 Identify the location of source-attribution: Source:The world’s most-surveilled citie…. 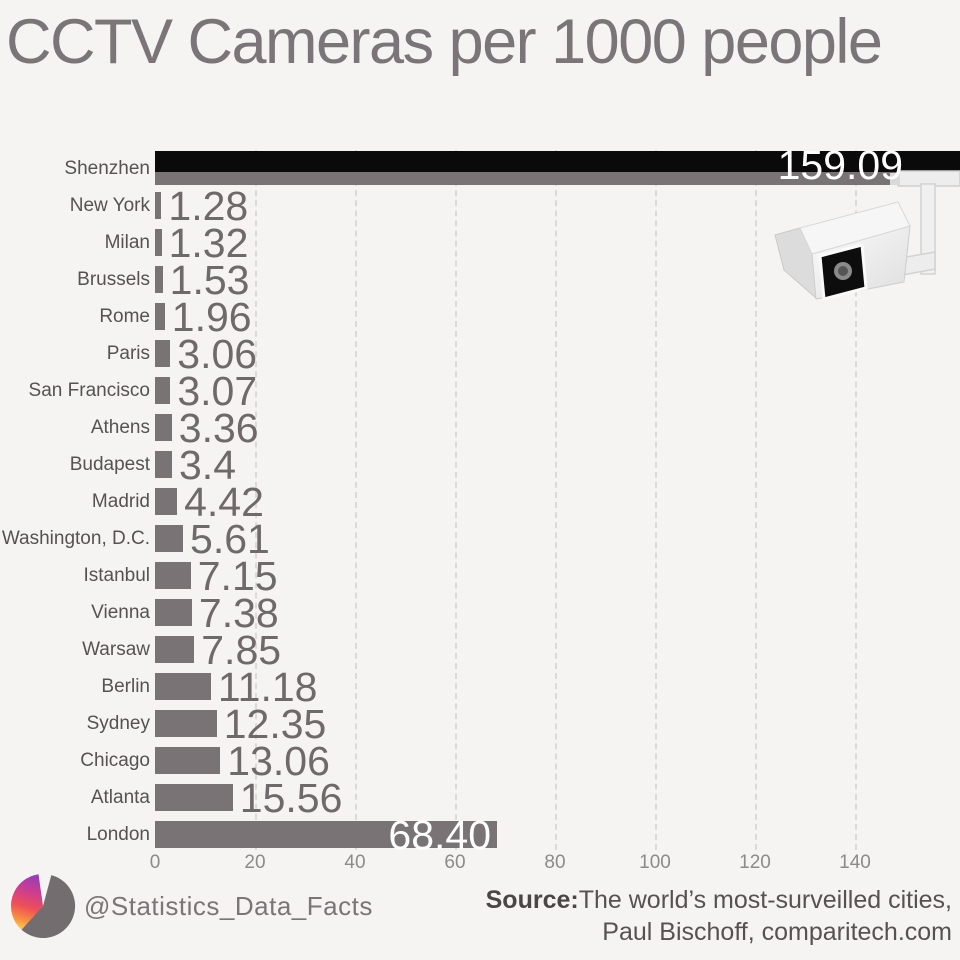
(719, 916).